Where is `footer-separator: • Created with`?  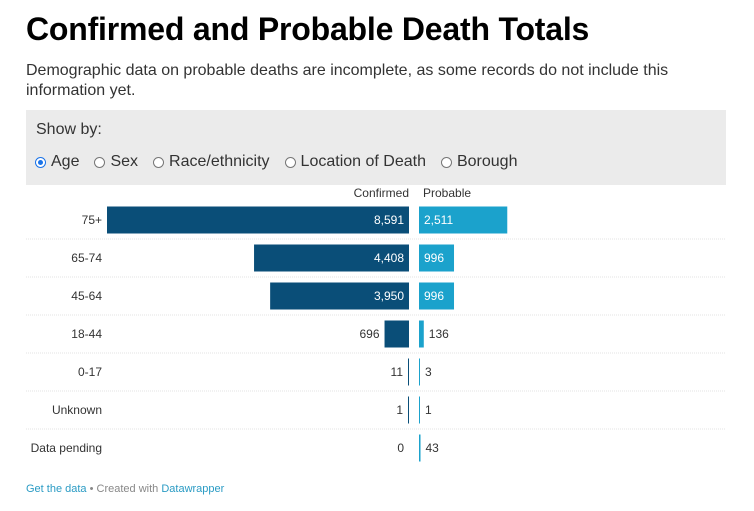 footer-separator: • Created with is located at coordinates (124, 489).